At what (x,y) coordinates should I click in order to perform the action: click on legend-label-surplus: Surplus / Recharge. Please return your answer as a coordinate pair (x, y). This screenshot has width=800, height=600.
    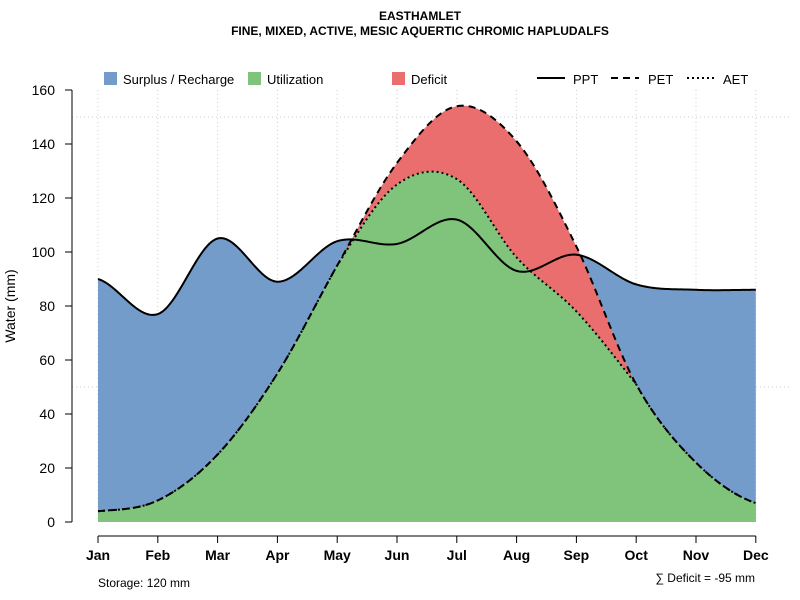
    Looking at the image, I should click on (178, 79).